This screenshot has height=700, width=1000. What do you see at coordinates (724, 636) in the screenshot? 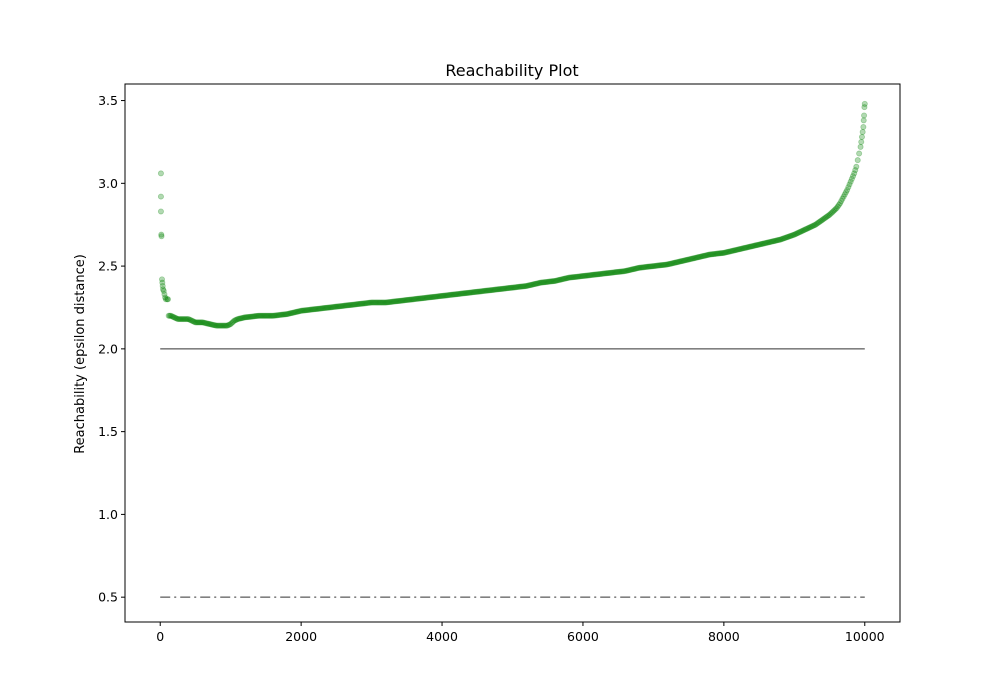
I see `x-tick-label: 8000` at bounding box center [724, 636].